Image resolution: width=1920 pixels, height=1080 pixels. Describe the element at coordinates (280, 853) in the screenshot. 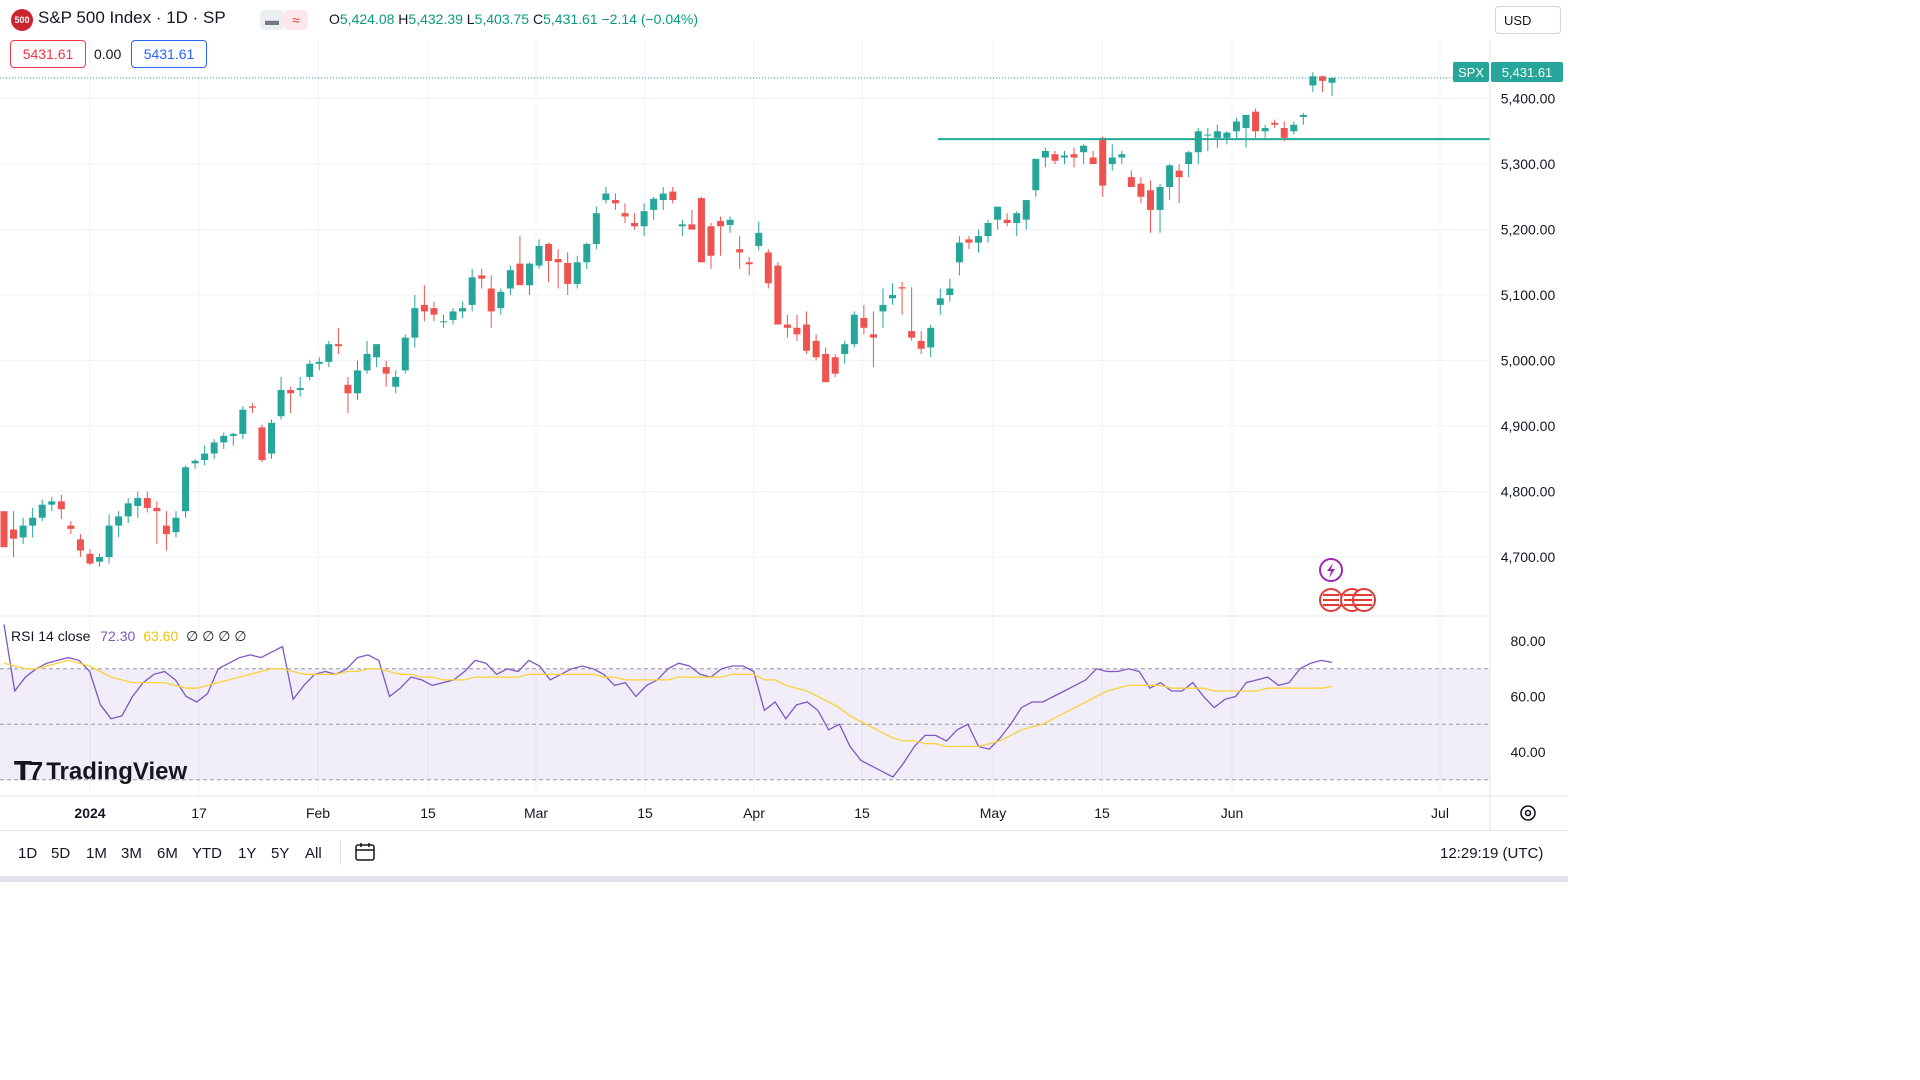

I see `range-button-5y: 5Y` at that location.